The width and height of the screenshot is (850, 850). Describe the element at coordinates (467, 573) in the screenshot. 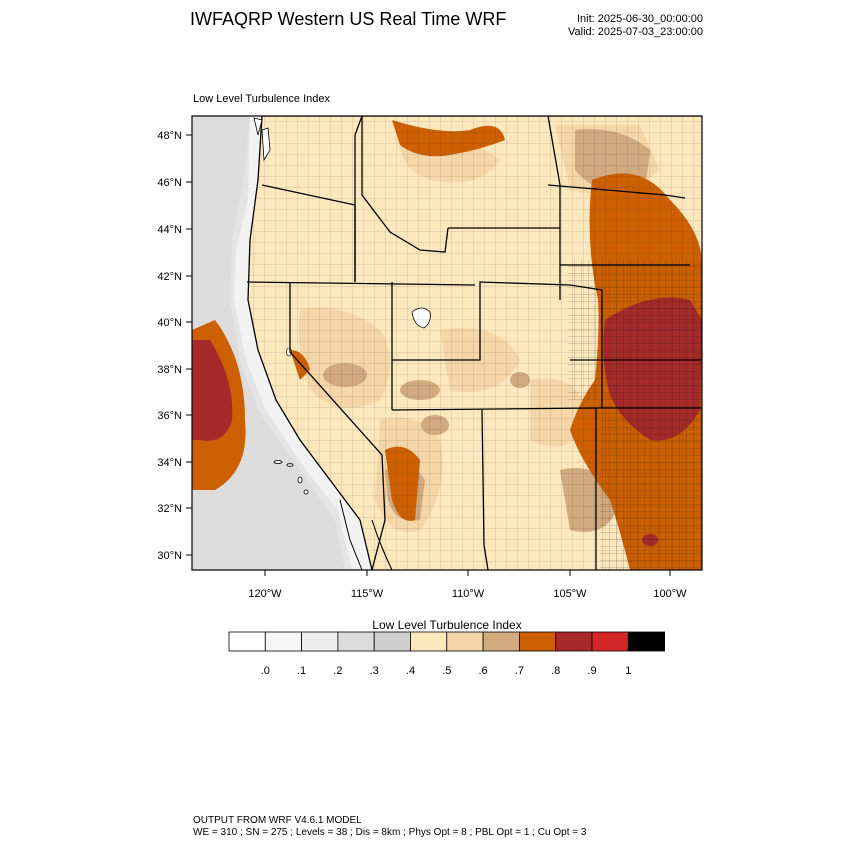

I see `longitude-axis` at that location.